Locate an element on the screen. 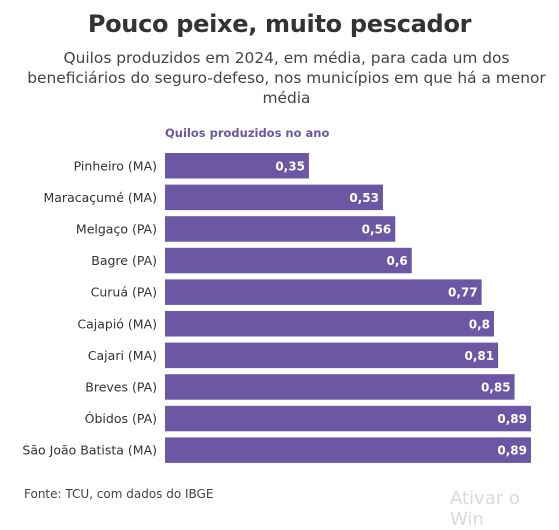 This screenshot has width=559, height=530. category-label: Cajapió (MA) is located at coordinates (117, 323).